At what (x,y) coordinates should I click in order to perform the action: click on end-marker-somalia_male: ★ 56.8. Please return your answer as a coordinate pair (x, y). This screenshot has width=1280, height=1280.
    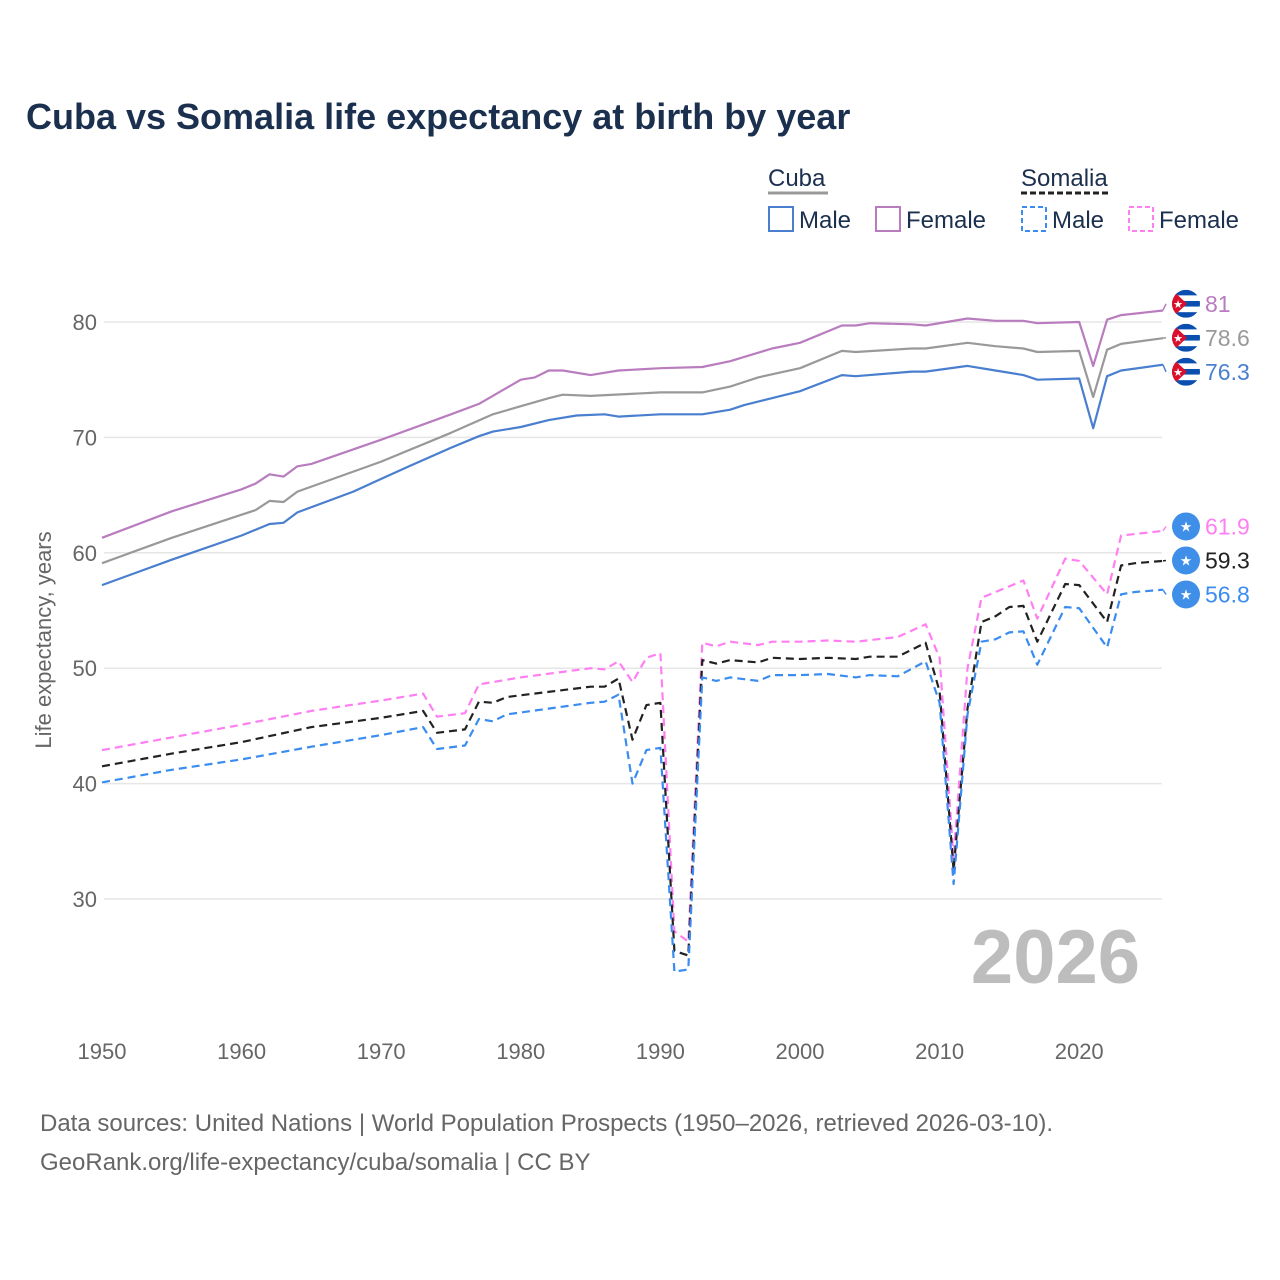
    Looking at the image, I should click on (1206, 594).